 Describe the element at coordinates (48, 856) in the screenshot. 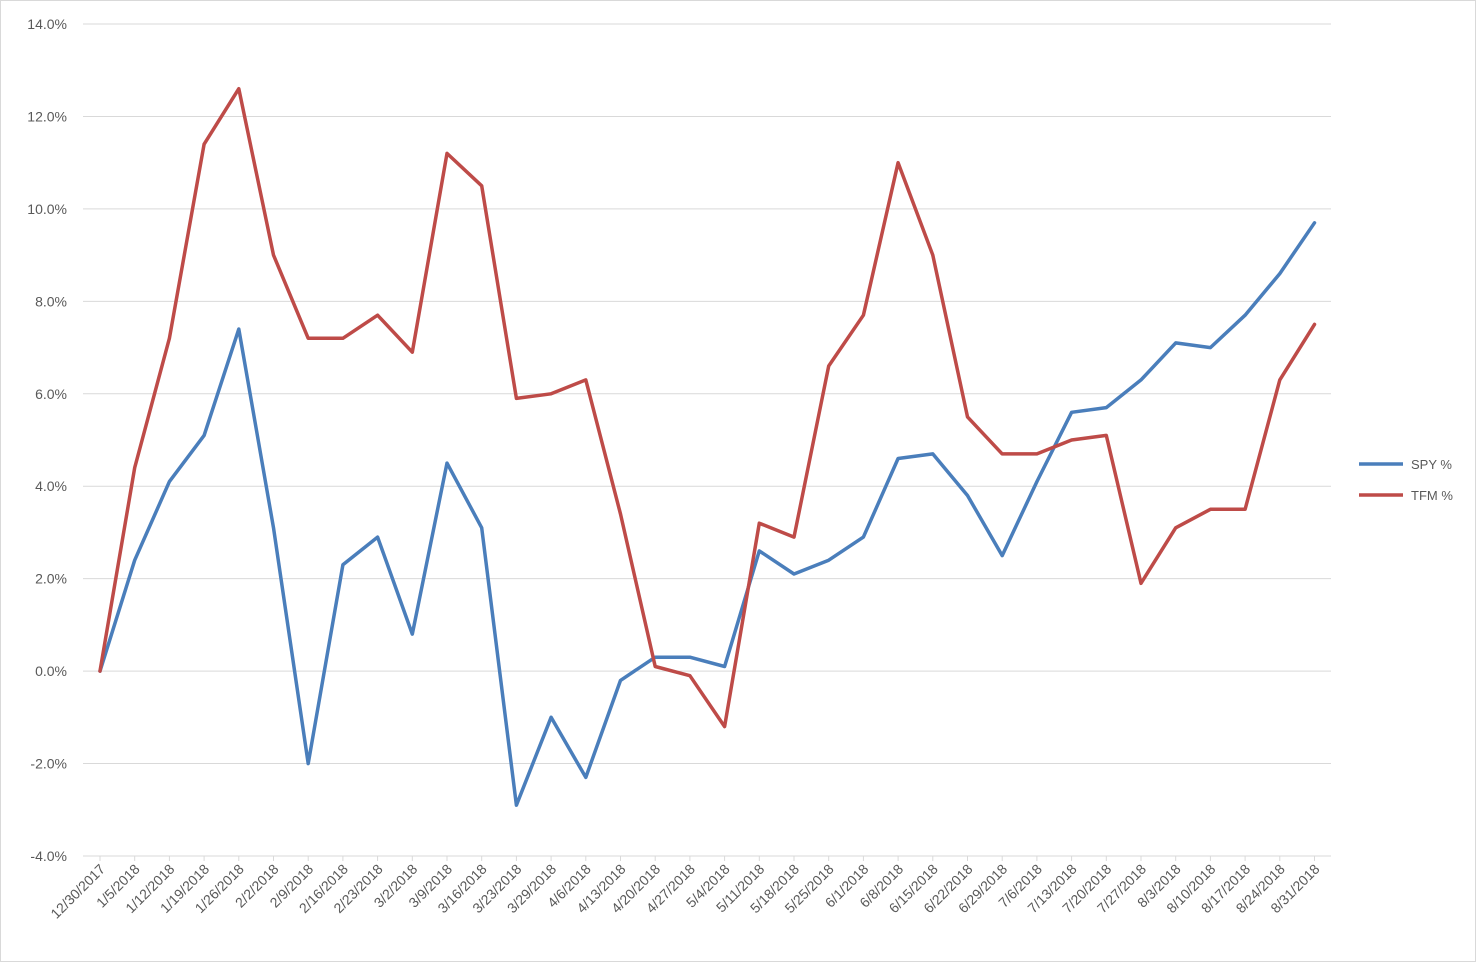

I see `y-tick-label: -4.0%` at that location.